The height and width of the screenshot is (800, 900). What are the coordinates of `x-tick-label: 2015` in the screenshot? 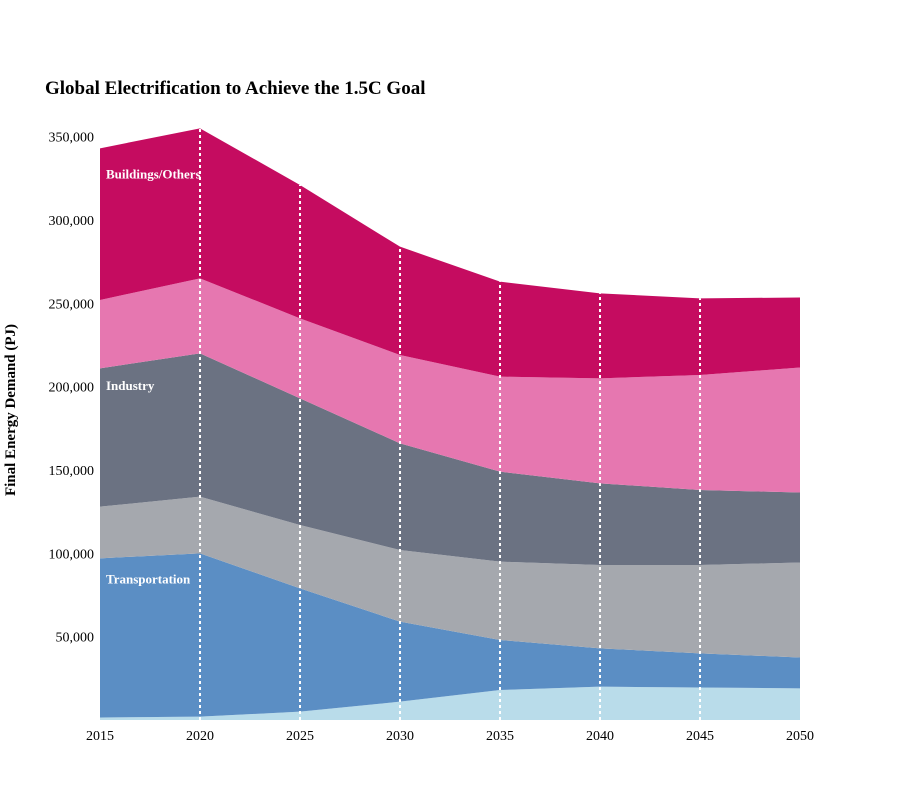 It's located at (100, 736).